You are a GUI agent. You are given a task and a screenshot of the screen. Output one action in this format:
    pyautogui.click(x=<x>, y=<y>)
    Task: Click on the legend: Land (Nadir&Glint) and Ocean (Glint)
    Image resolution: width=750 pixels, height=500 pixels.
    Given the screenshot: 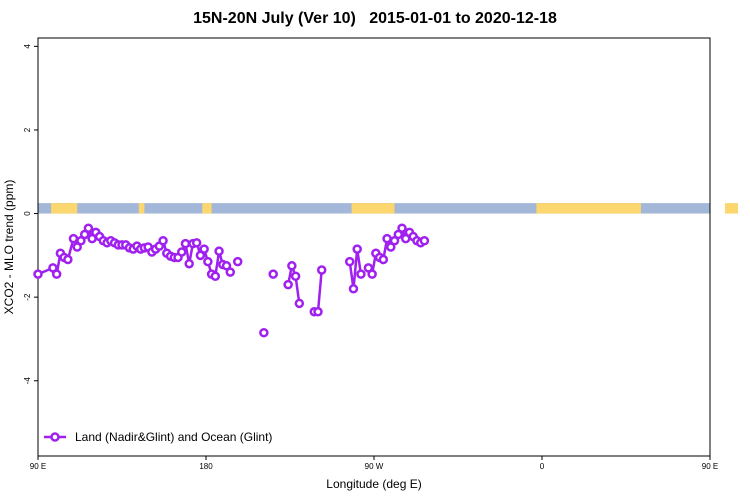 What is the action you would take?
    pyautogui.click(x=158, y=437)
    